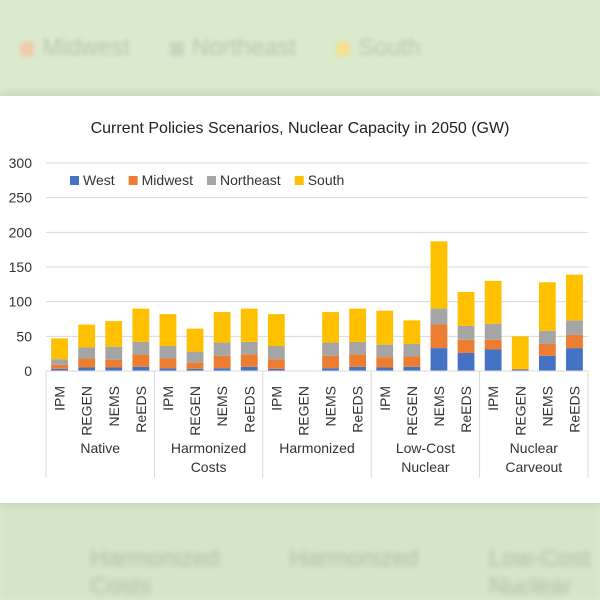 This screenshot has width=600, height=600. What do you see at coordinates (74, 180) in the screenshot?
I see `legend-swatch-west` at bounding box center [74, 180].